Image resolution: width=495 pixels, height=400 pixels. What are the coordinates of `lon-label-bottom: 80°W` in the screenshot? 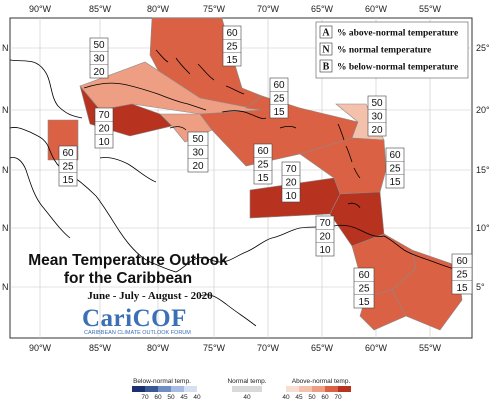 It's located at (158, 348).